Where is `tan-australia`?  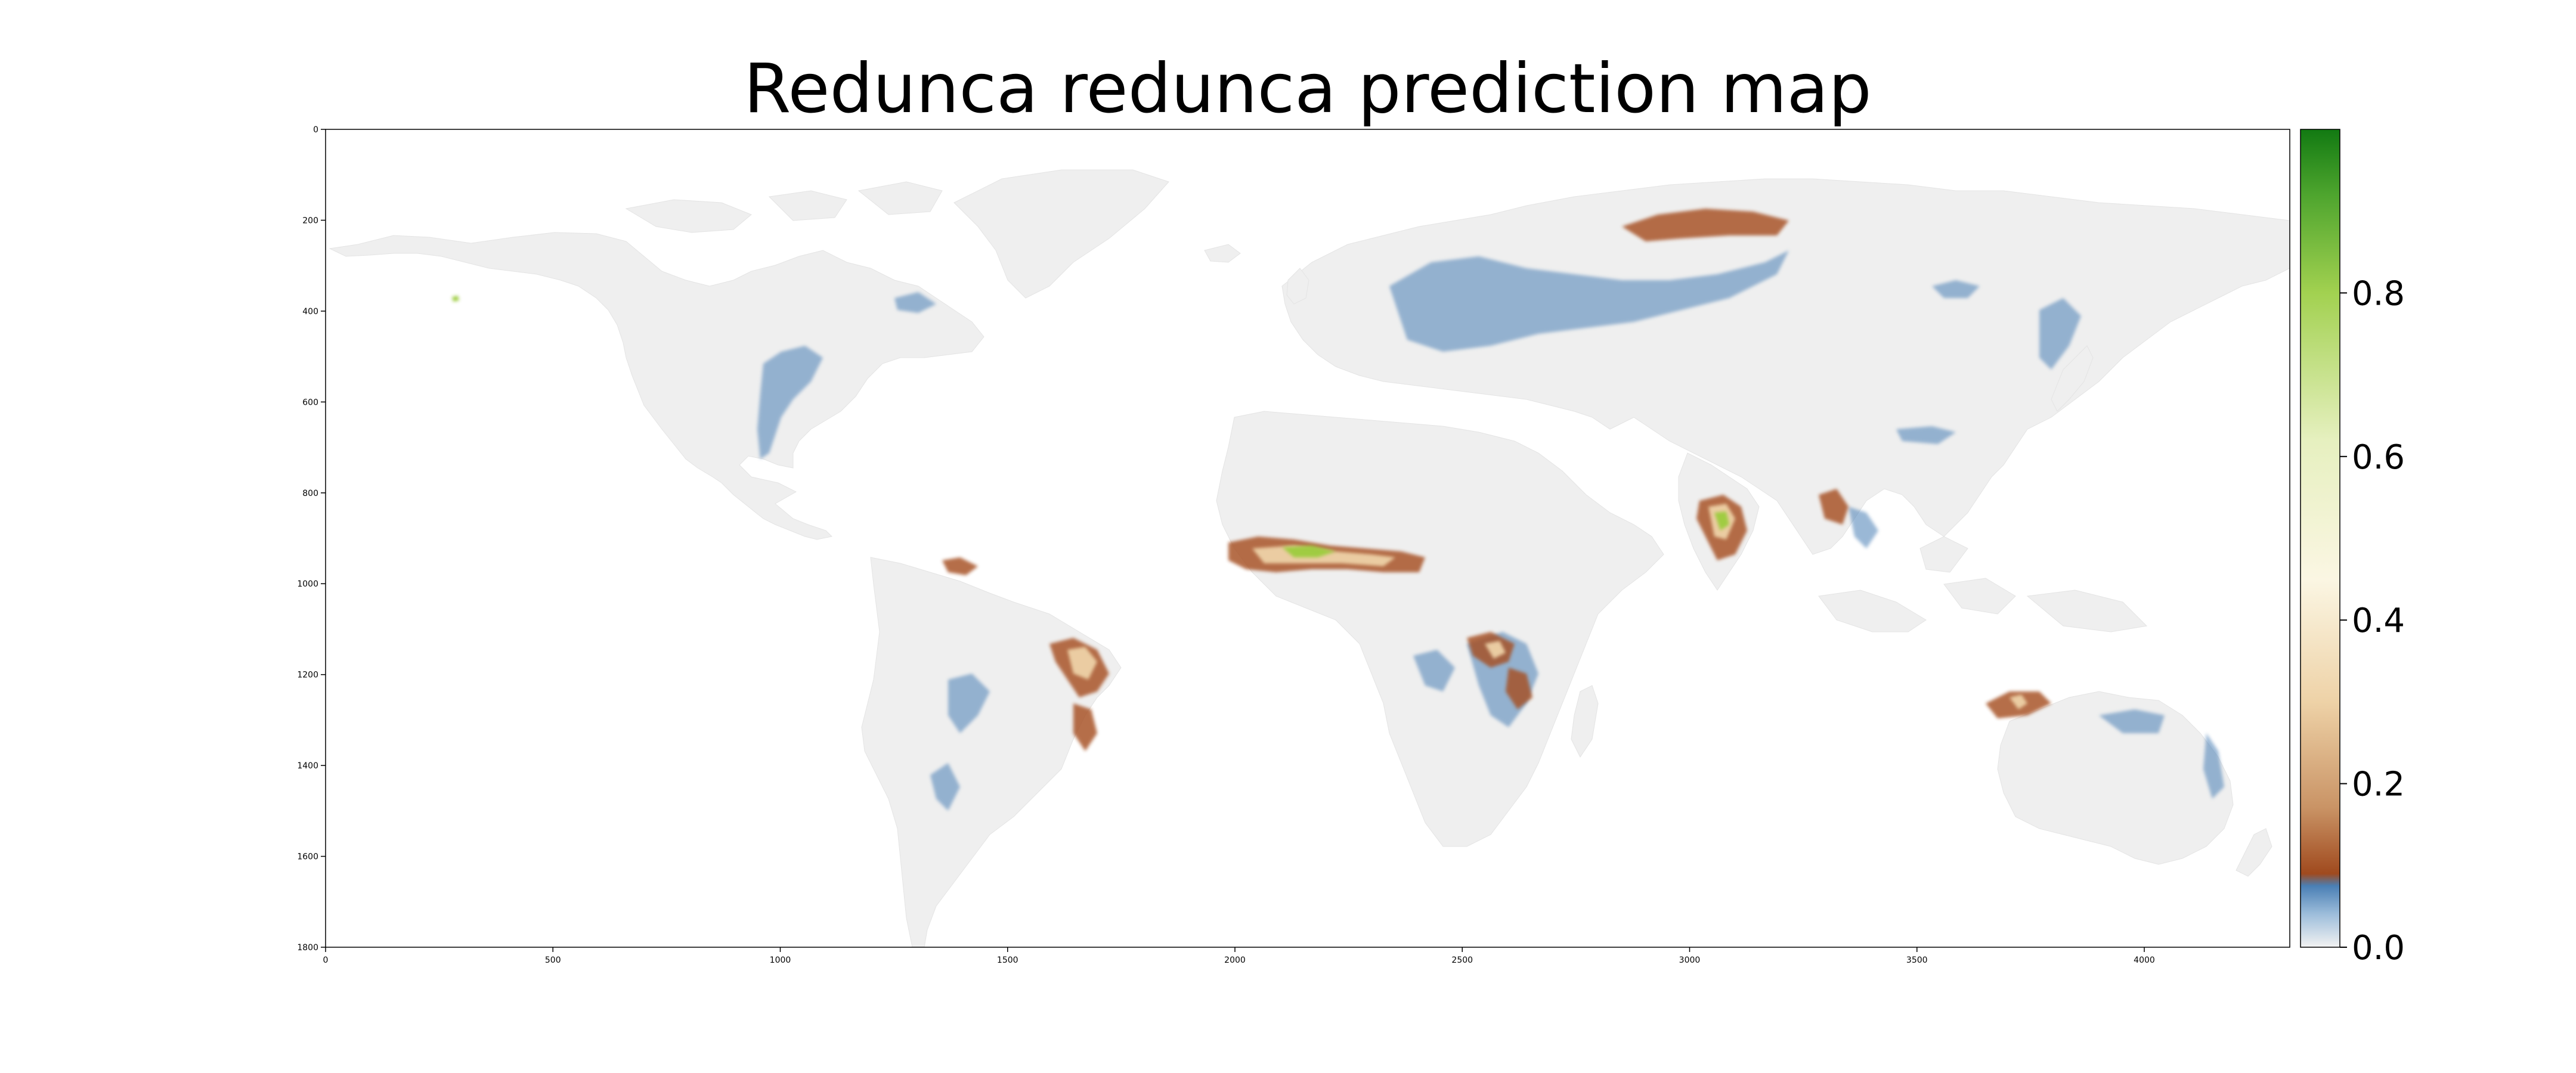 tan-australia is located at coordinates (2019, 701).